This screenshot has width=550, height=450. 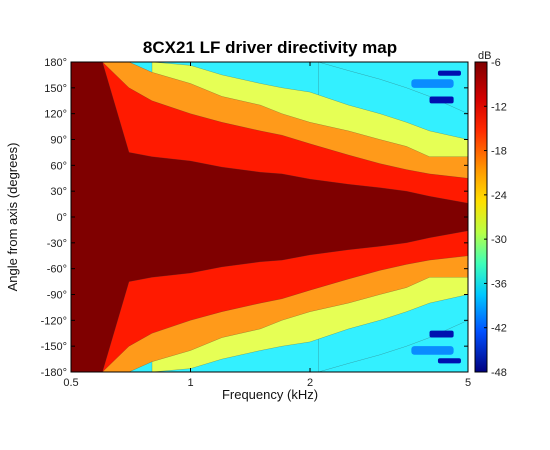 I want to click on colorbar-tick-label: -48, so click(x=499, y=373).